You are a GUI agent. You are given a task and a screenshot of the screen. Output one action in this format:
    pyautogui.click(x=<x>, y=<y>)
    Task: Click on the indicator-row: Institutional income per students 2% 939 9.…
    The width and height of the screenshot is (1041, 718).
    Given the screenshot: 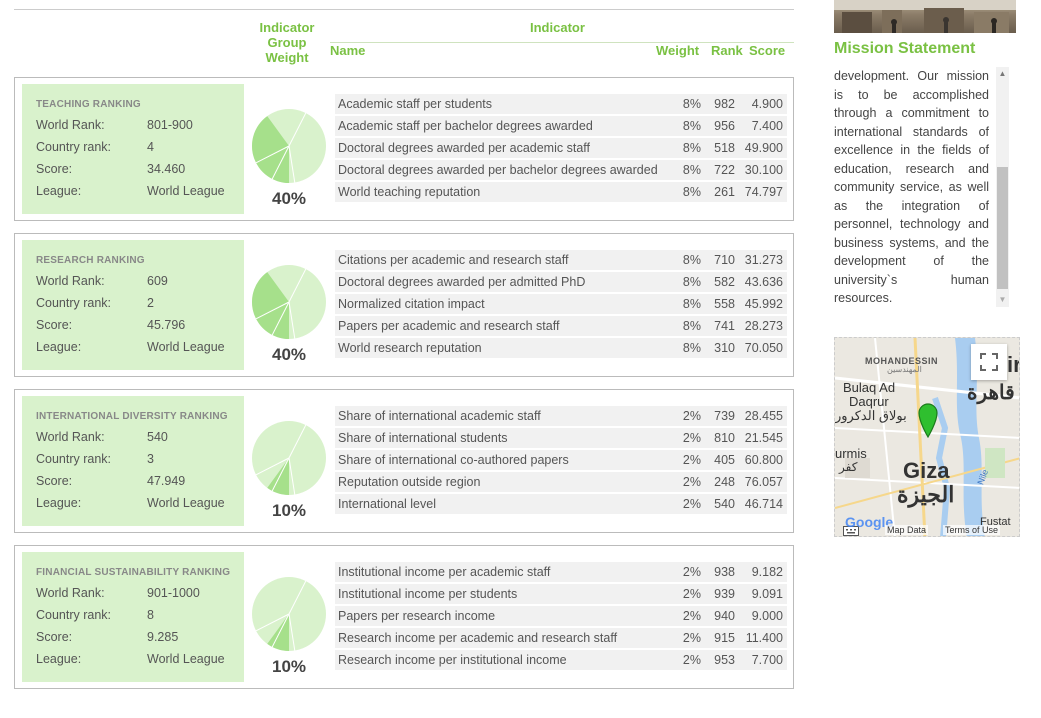 What is the action you would take?
    pyautogui.click(x=561, y=594)
    